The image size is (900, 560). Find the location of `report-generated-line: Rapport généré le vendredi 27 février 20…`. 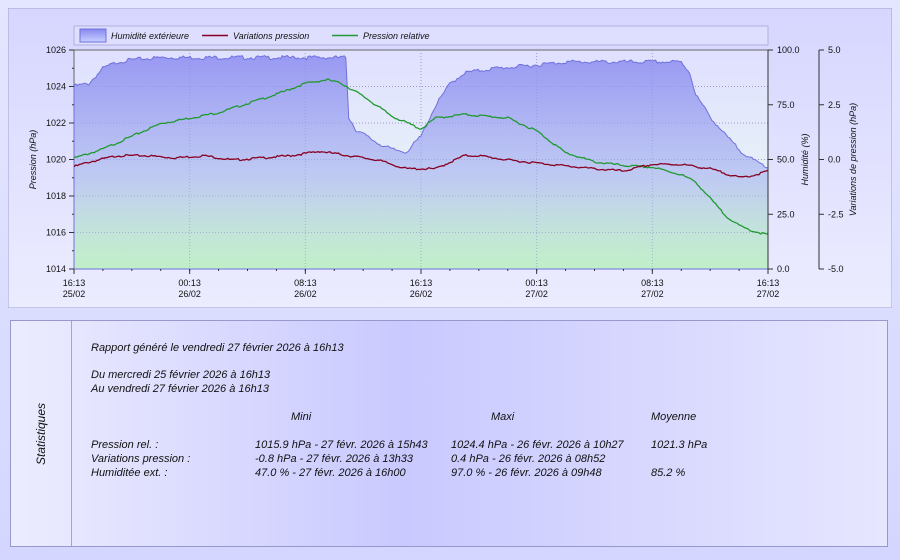

report-generated-line: Rapport généré le vendredi 27 février 20… is located at coordinates (217, 348).